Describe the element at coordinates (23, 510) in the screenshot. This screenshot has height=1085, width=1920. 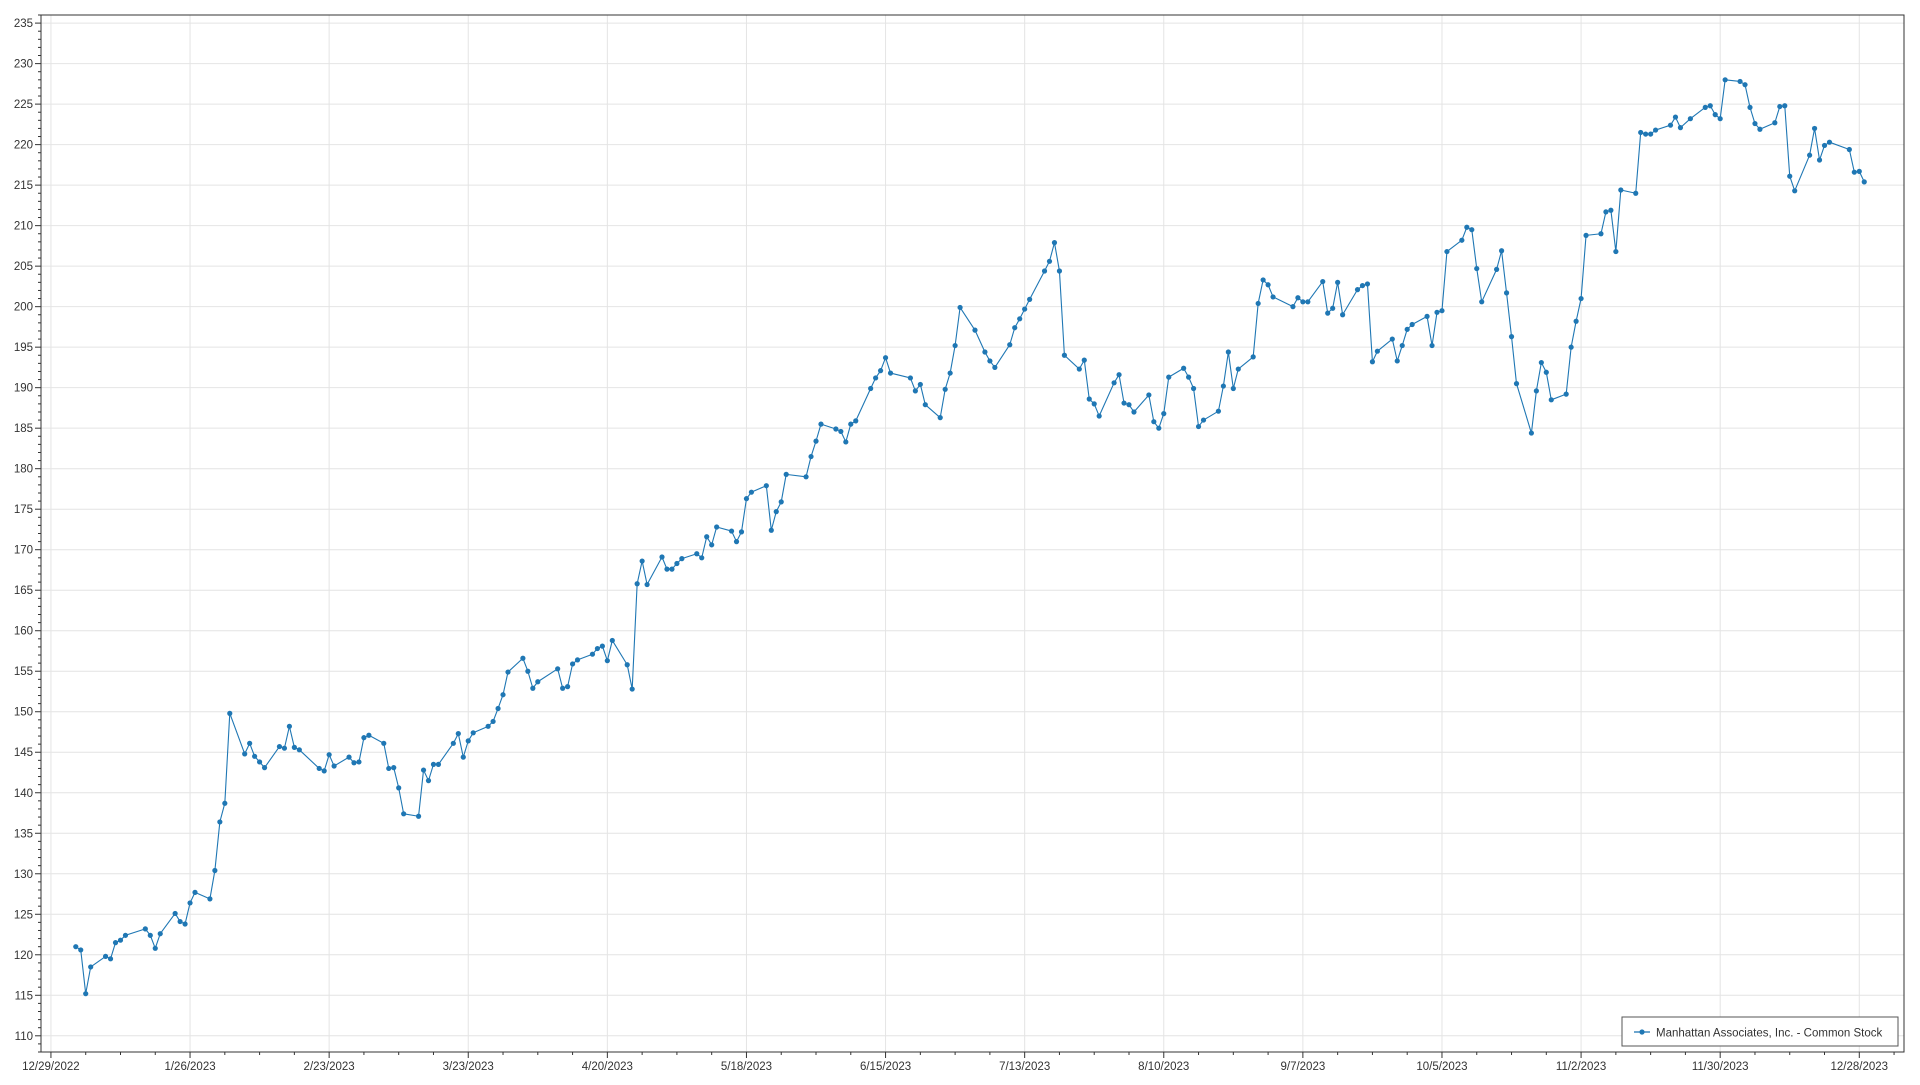
I see `y-tick-label: 175` at that location.